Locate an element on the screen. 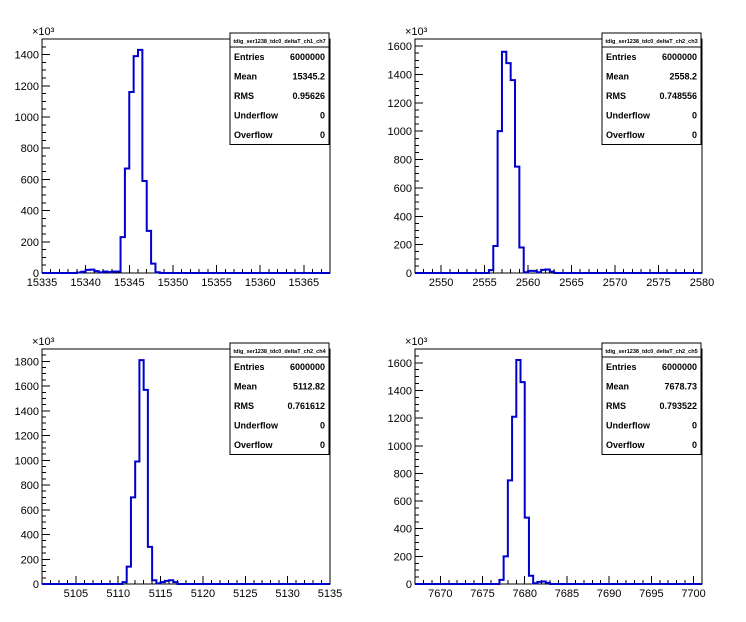 The width and height of the screenshot is (746, 622). y-tick-label: 1000 is located at coordinates (27, 118).